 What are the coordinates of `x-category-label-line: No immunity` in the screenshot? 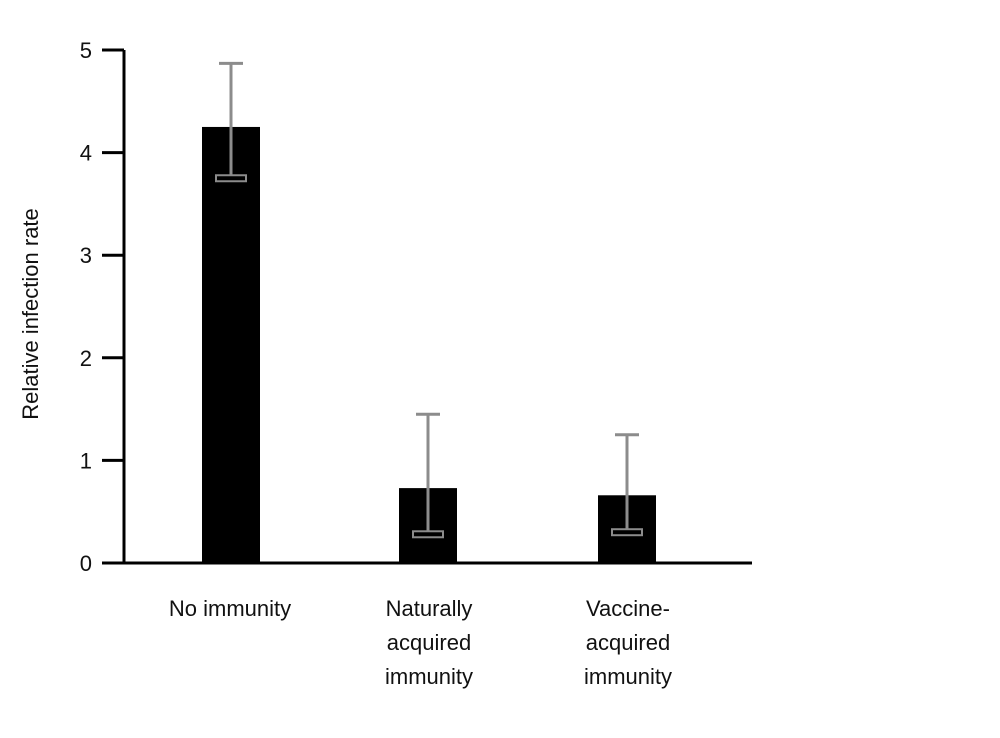 It's located at (230, 608).